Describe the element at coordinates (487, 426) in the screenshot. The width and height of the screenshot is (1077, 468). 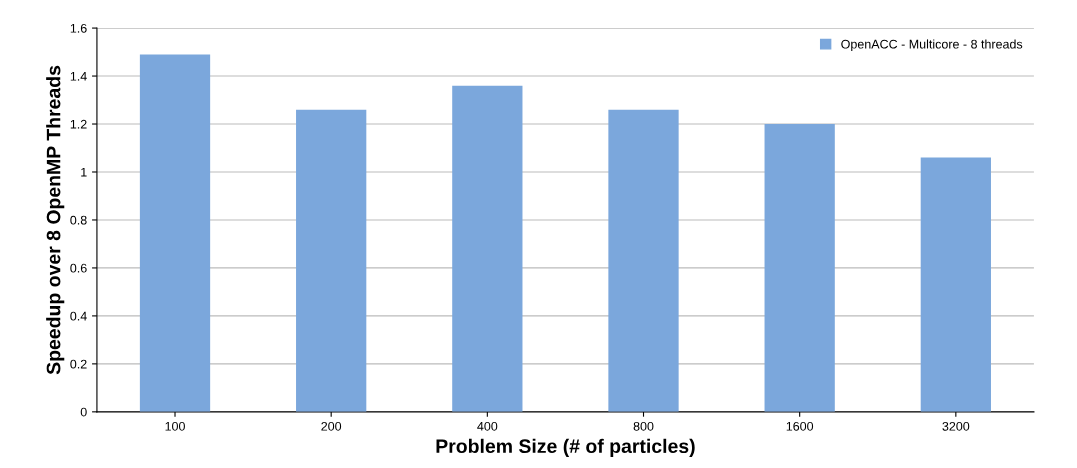
I see `x-tick-label: 400` at that location.